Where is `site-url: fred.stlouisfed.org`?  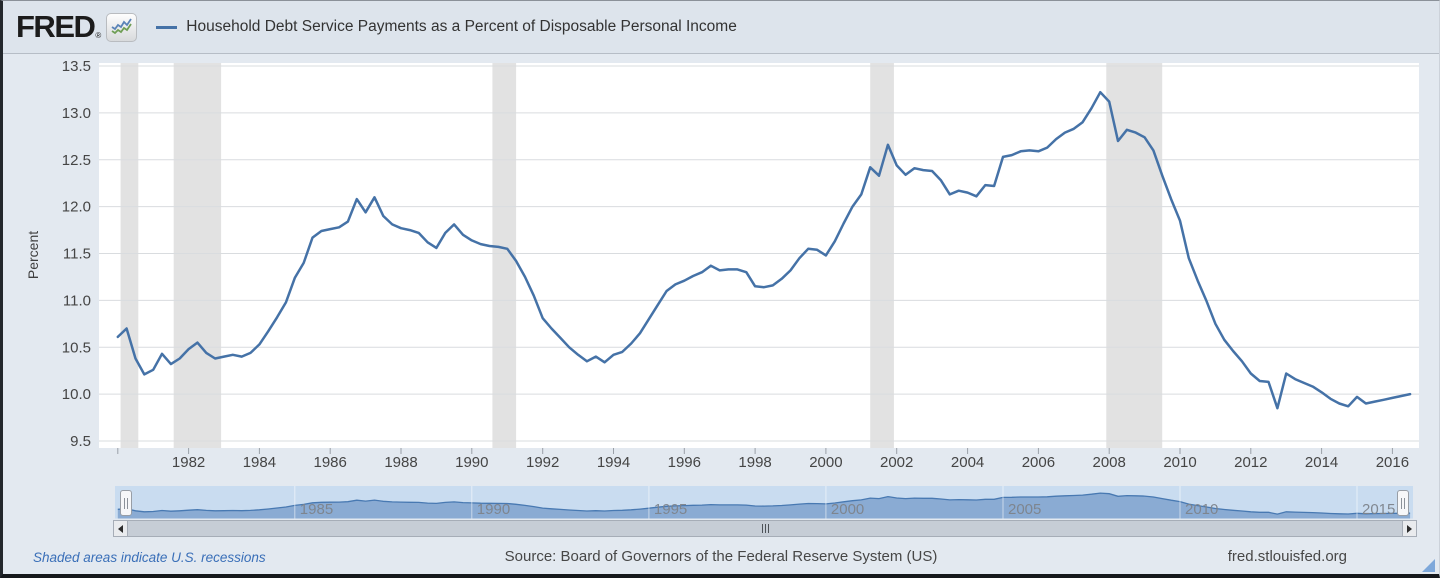 site-url: fred.stlouisfed.org is located at coordinates (1287, 556).